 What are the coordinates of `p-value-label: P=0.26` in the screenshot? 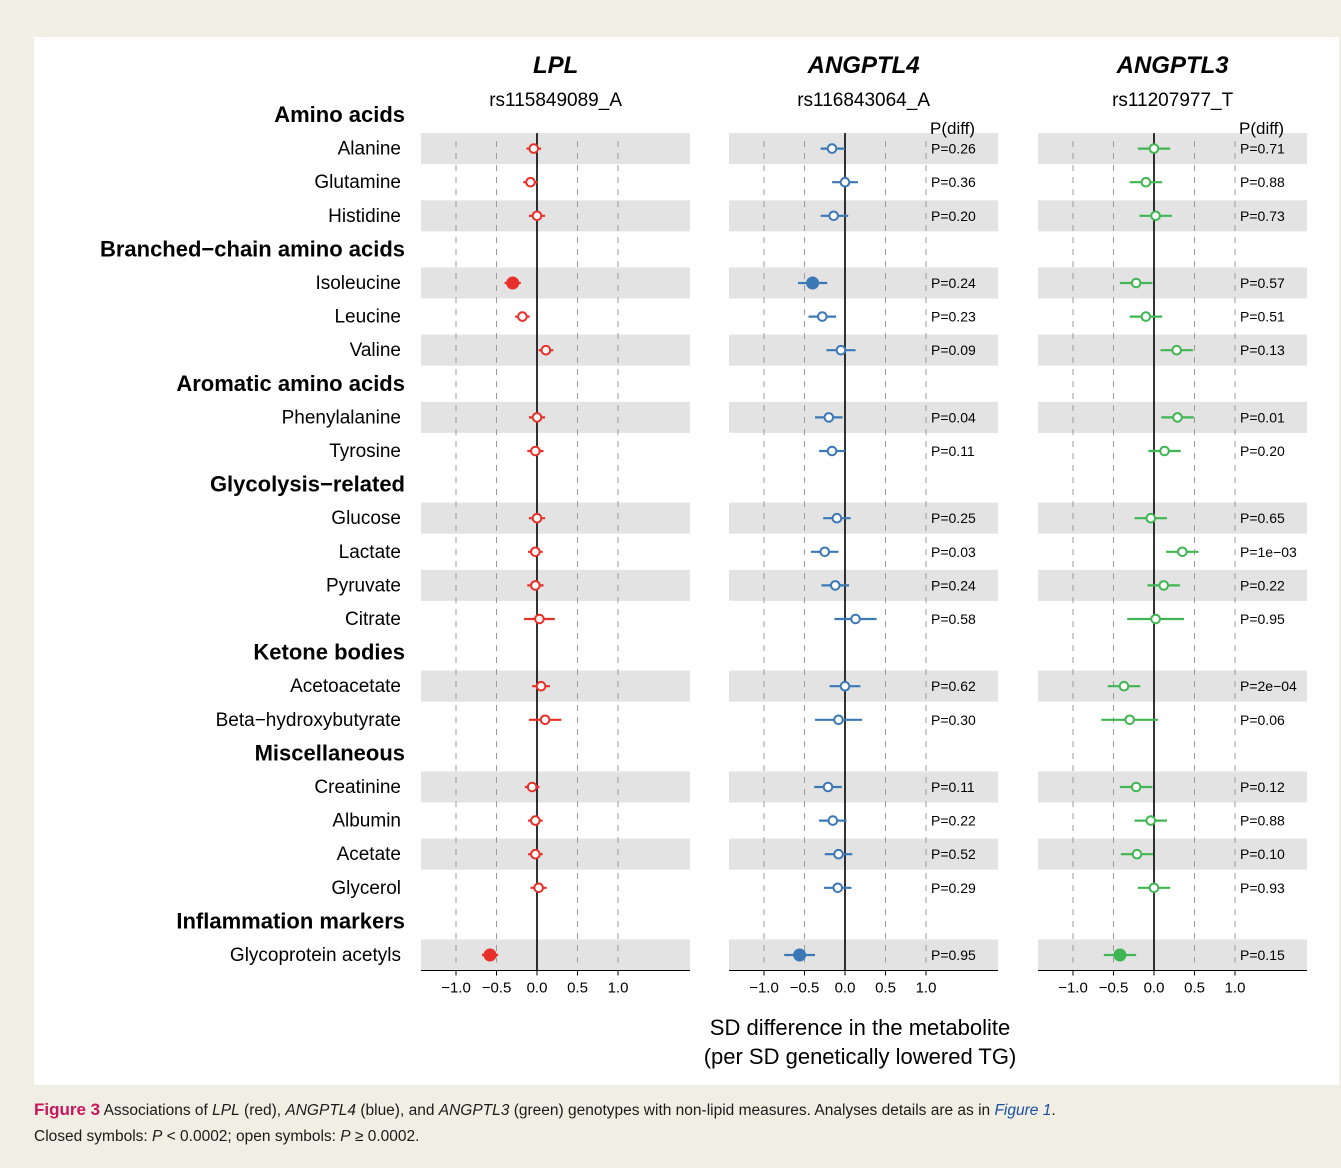 It's located at (953, 149).